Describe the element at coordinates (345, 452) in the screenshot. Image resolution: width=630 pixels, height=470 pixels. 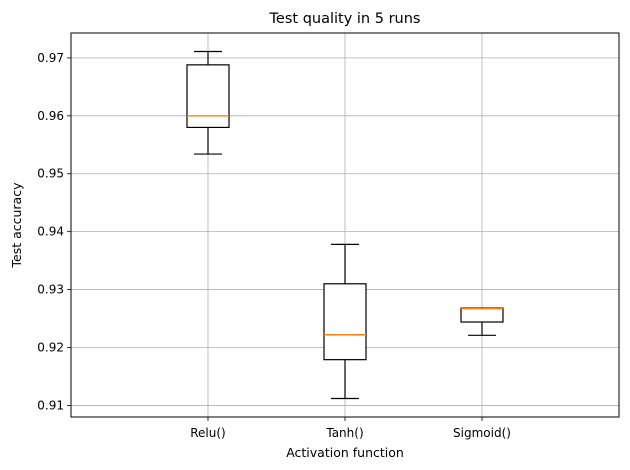
I see `x-axis-label: Activation function` at that location.